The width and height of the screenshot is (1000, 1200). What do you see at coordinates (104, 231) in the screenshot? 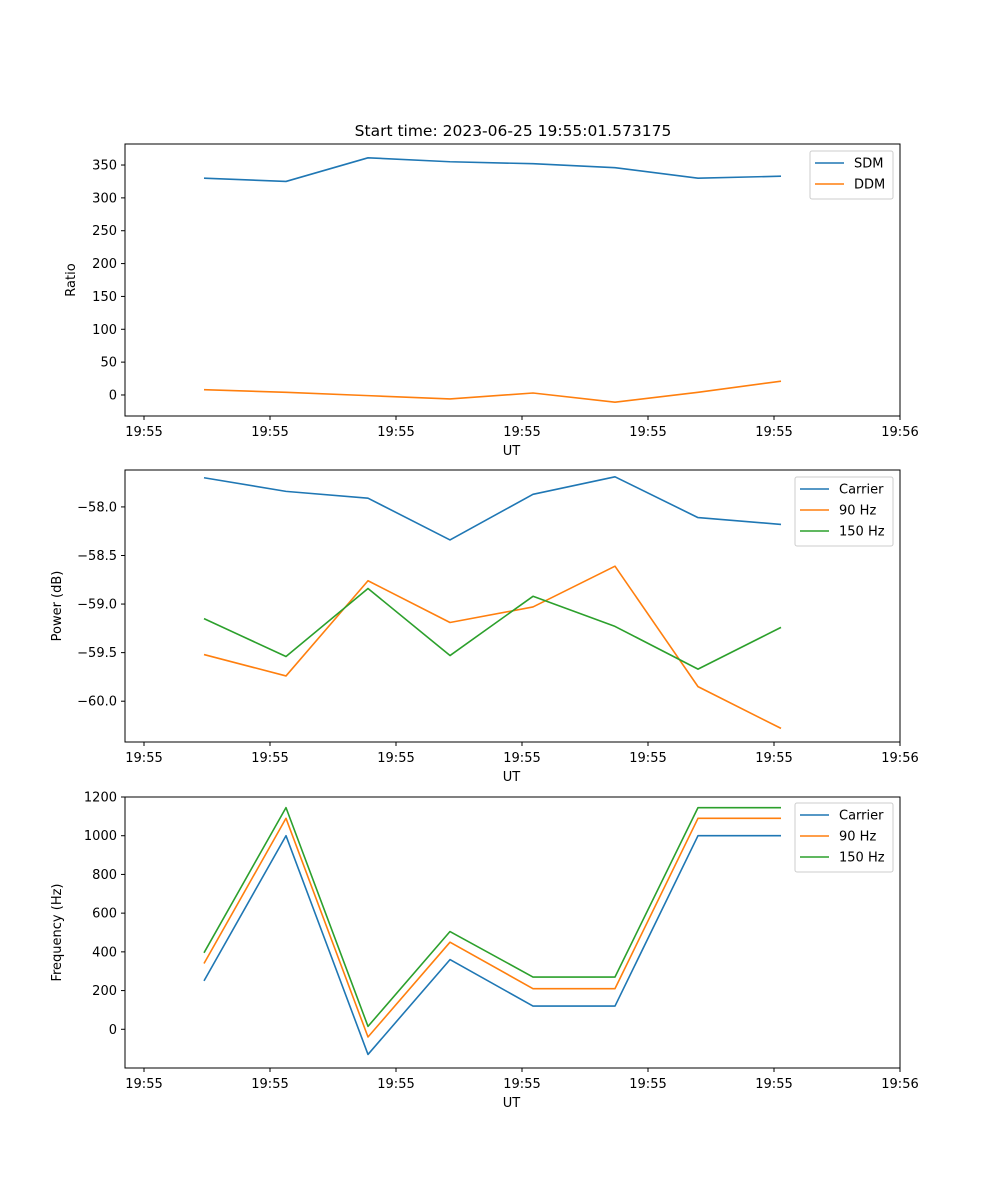
I see `y-tick-label: 250` at bounding box center [104, 231].